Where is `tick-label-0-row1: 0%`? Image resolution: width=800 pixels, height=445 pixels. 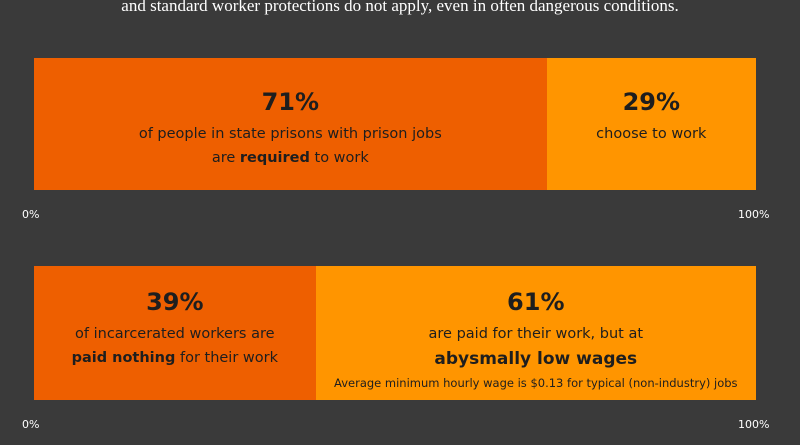
tick-label-0-row1: 0% is located at coordinates (31, 214).